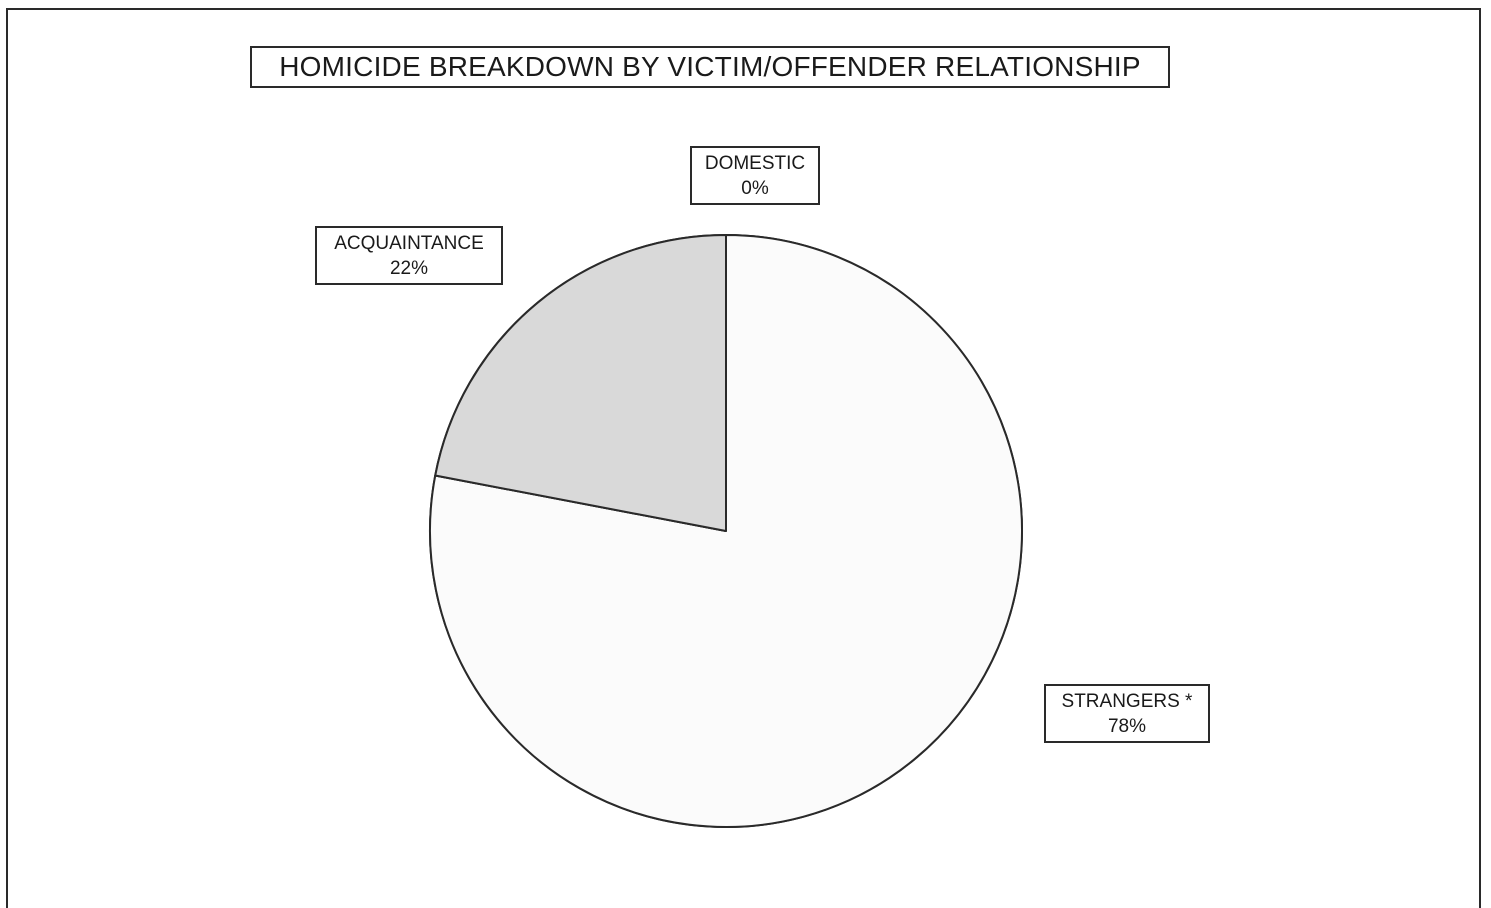  Describe the element at coordinates (1127, 713) in the screenshot. I see `slice-label-strangers: STRANGERS * 78%` at that location.